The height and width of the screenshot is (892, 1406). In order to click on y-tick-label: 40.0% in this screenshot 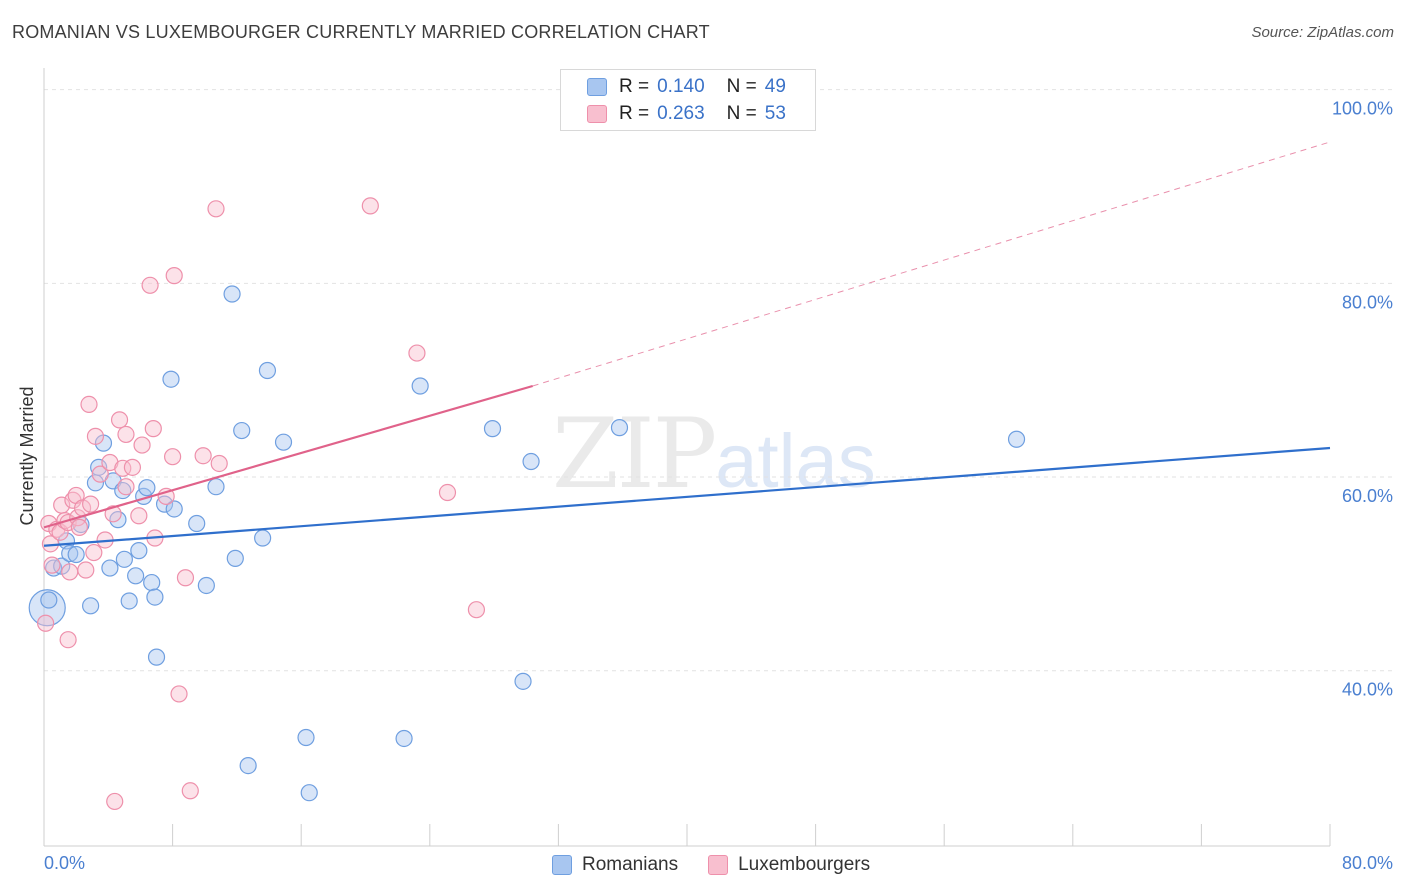, I will do `click(1367, 690)`.